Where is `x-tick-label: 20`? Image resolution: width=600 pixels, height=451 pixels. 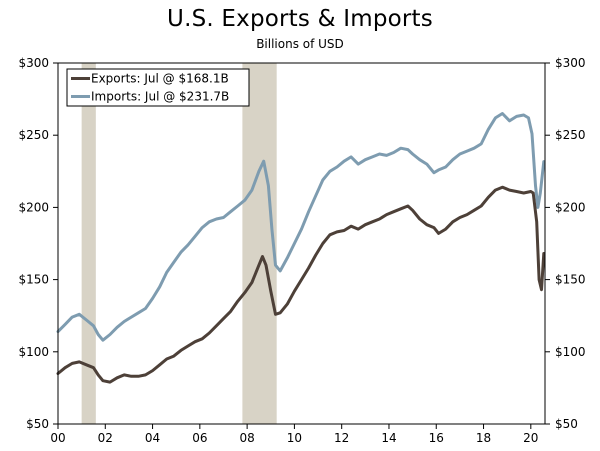
x-tick-label: 20 is located at coordinates (530, 438).